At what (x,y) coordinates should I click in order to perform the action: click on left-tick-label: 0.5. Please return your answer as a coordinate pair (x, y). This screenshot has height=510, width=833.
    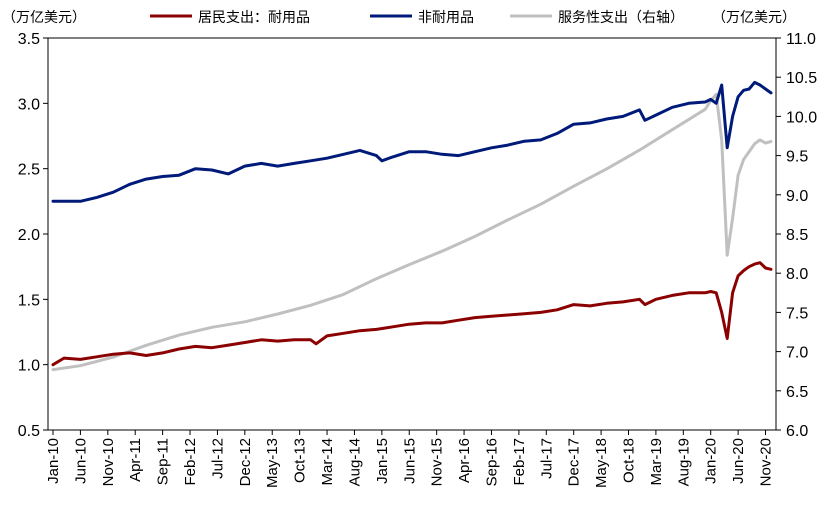
    Looking at the image, I should click on (29, 431).